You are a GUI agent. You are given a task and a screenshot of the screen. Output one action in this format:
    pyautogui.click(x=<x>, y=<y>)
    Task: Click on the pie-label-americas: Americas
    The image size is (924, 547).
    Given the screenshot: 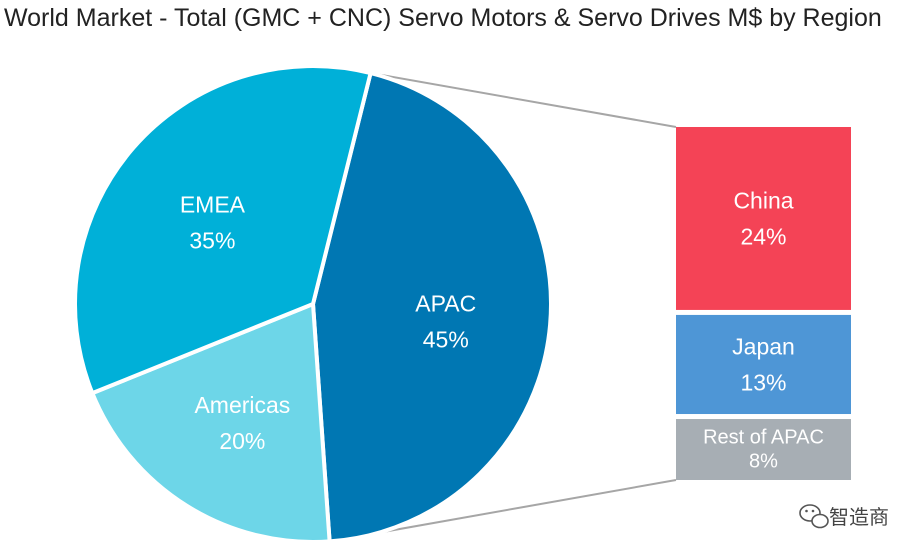 What is the action you would take?
    pyautogui.click(x=242, y=405)
    